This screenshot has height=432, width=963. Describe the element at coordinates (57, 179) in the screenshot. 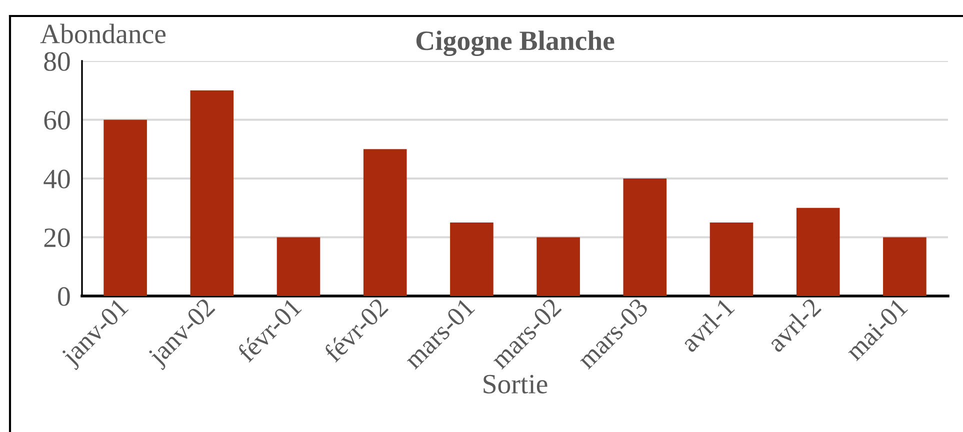

I see `y-tick-label: 40` at that location.